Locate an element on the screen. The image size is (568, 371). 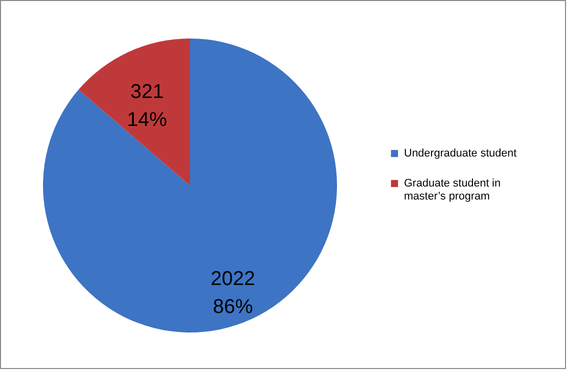
legend-label: Undergraduate student is located at coordinates (460, 154).